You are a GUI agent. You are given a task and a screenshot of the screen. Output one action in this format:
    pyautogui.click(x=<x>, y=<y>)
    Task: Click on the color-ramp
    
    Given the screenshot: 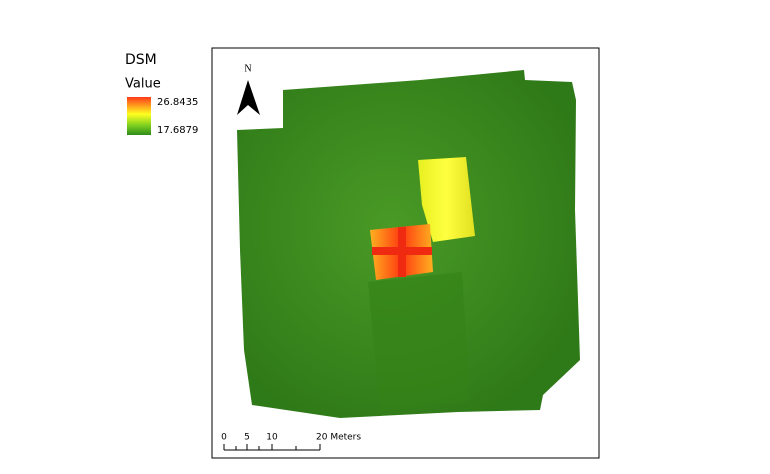 What is the action you would take?
    pyautogui.click(x=139, y=116)
    